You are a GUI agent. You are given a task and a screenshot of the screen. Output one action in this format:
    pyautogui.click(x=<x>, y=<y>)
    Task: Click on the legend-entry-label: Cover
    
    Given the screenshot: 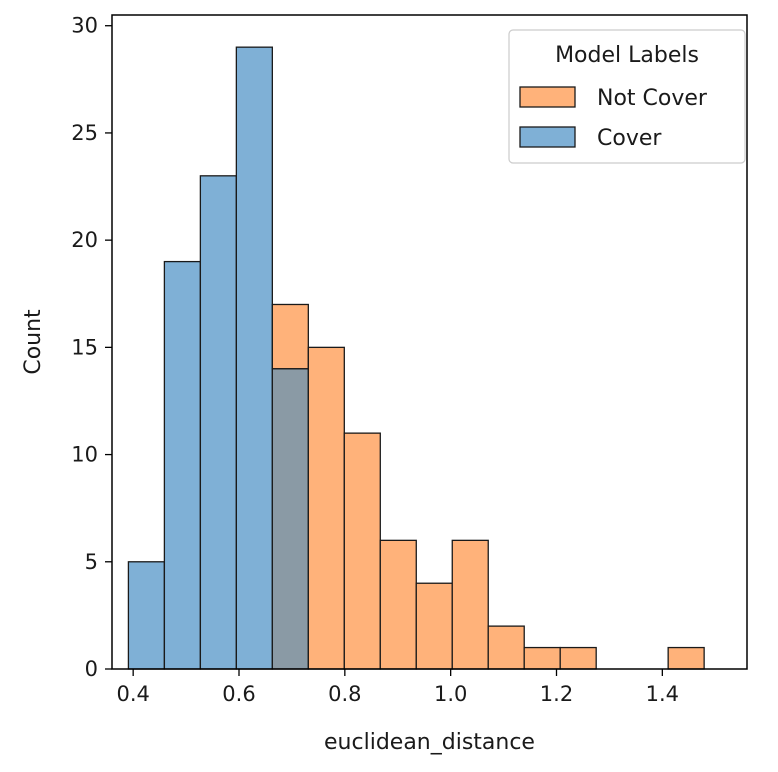 What is the action you would take?
    pyautogui.click(x=629, y=138)
    